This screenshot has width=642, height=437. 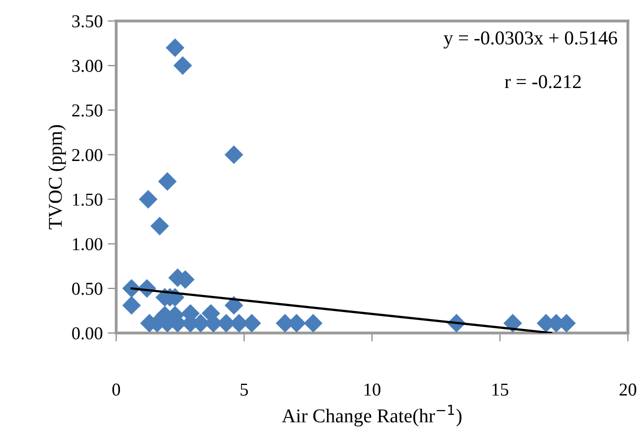 What do you see at coordinates (87, 288) in the screenshot?
I see `y-tick-label: 0.50` at bounding box center [87, 288].